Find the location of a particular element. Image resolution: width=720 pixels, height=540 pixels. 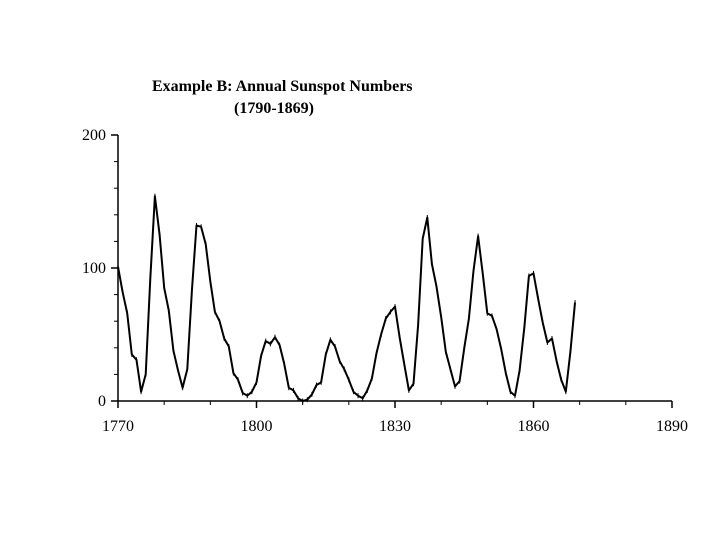

y-tick-label: 0 is located at coordinates (102, 401).